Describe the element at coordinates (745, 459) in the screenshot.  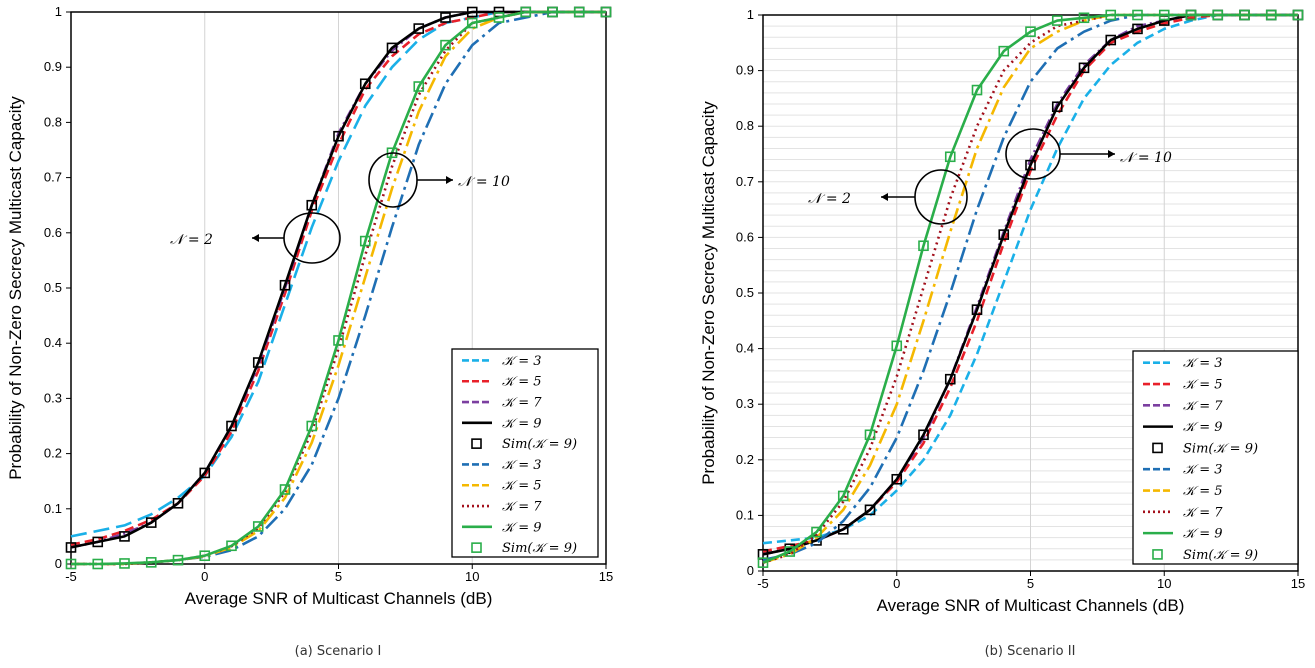
I see `y-tick-label: 0.2` at that location.